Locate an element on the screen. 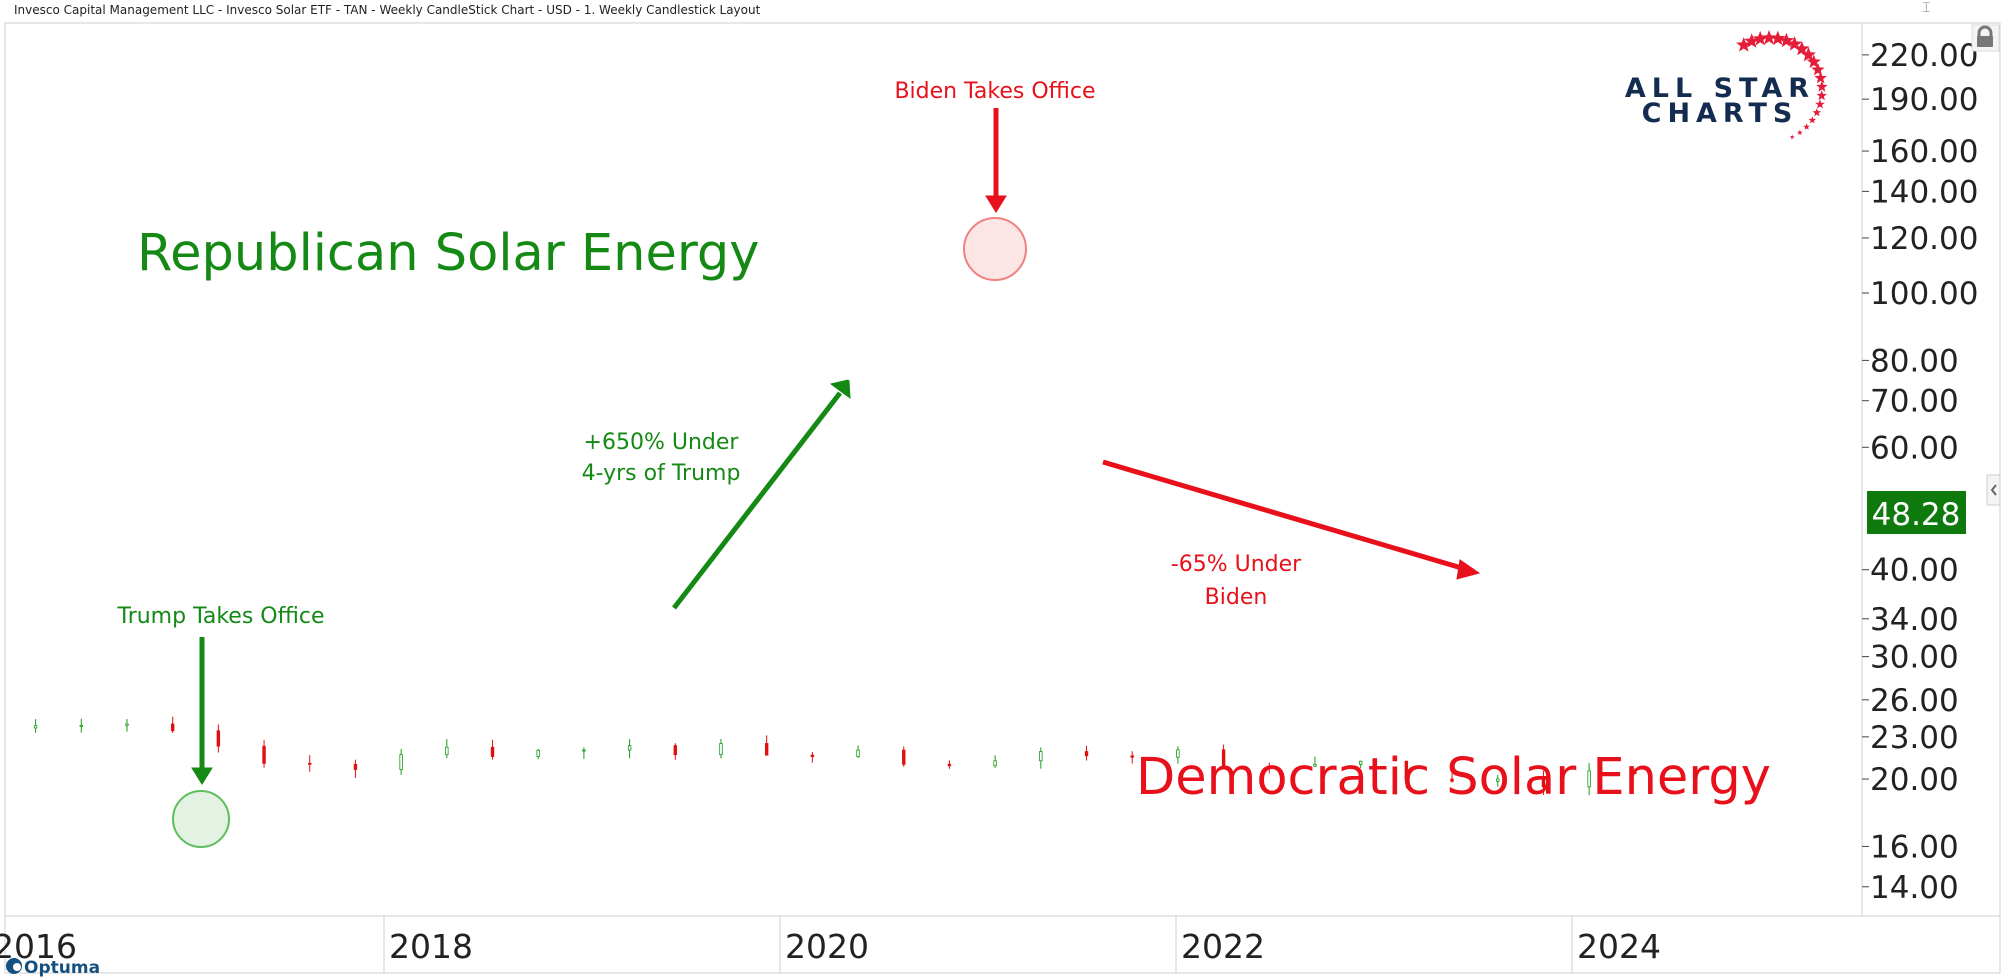  y-tick-label: 70.00 is located at coordinates (1914, 402).